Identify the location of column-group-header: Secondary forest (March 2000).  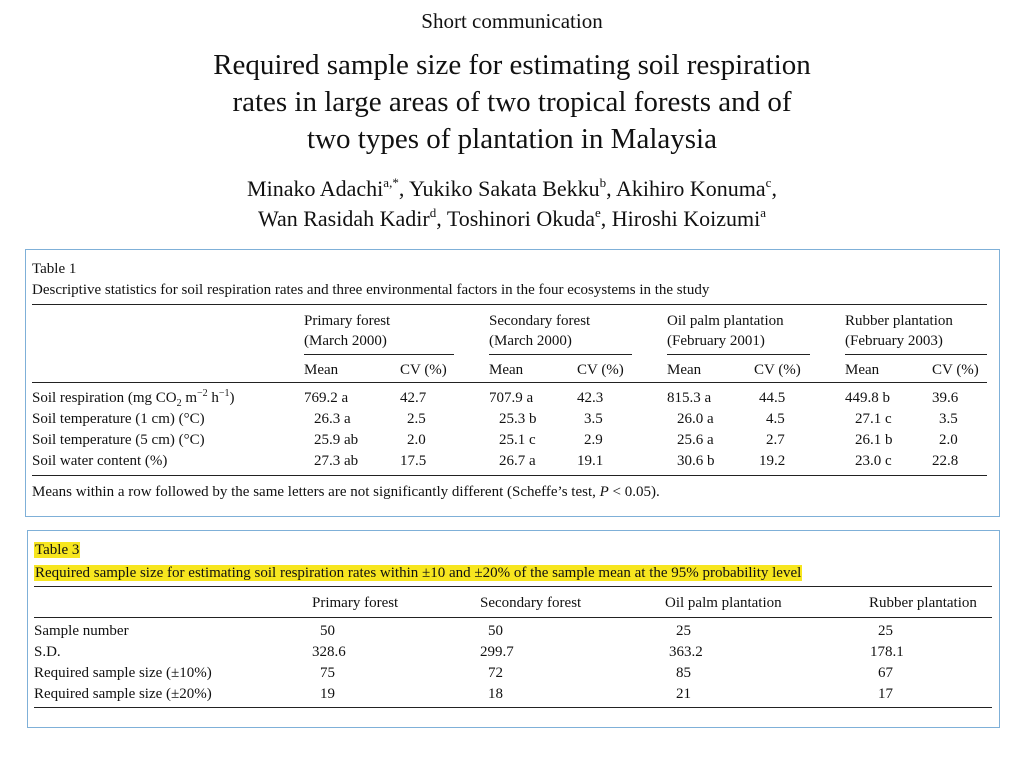
(540, 331).